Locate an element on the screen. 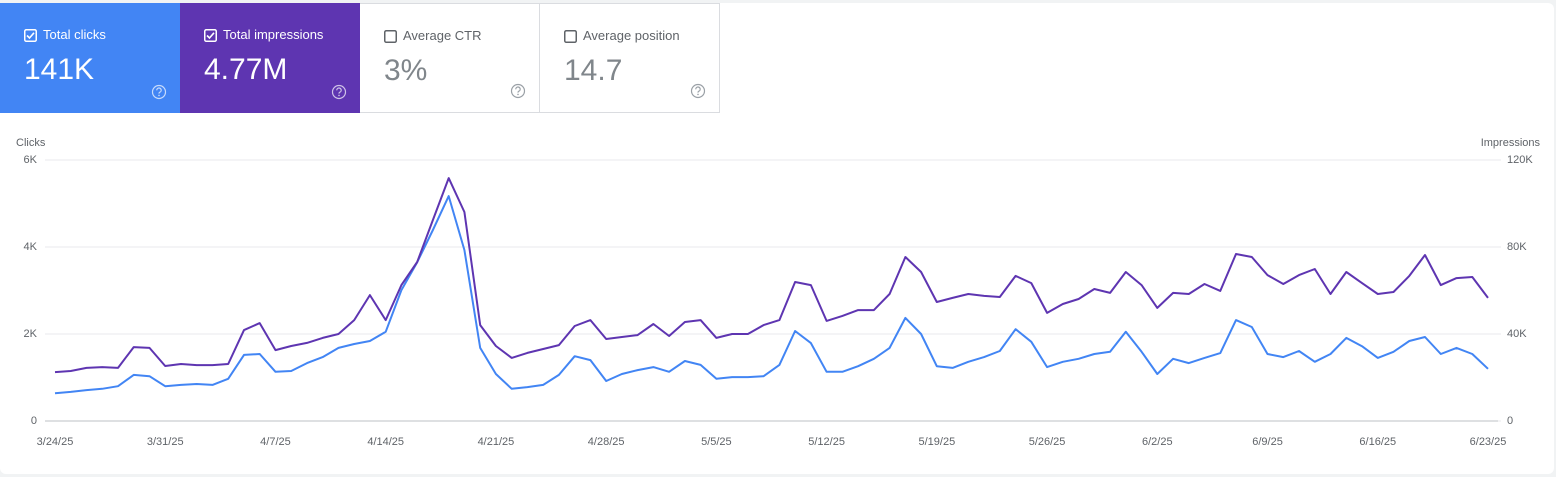  y-tick-label: 6K is located at coordinates (31, 160).